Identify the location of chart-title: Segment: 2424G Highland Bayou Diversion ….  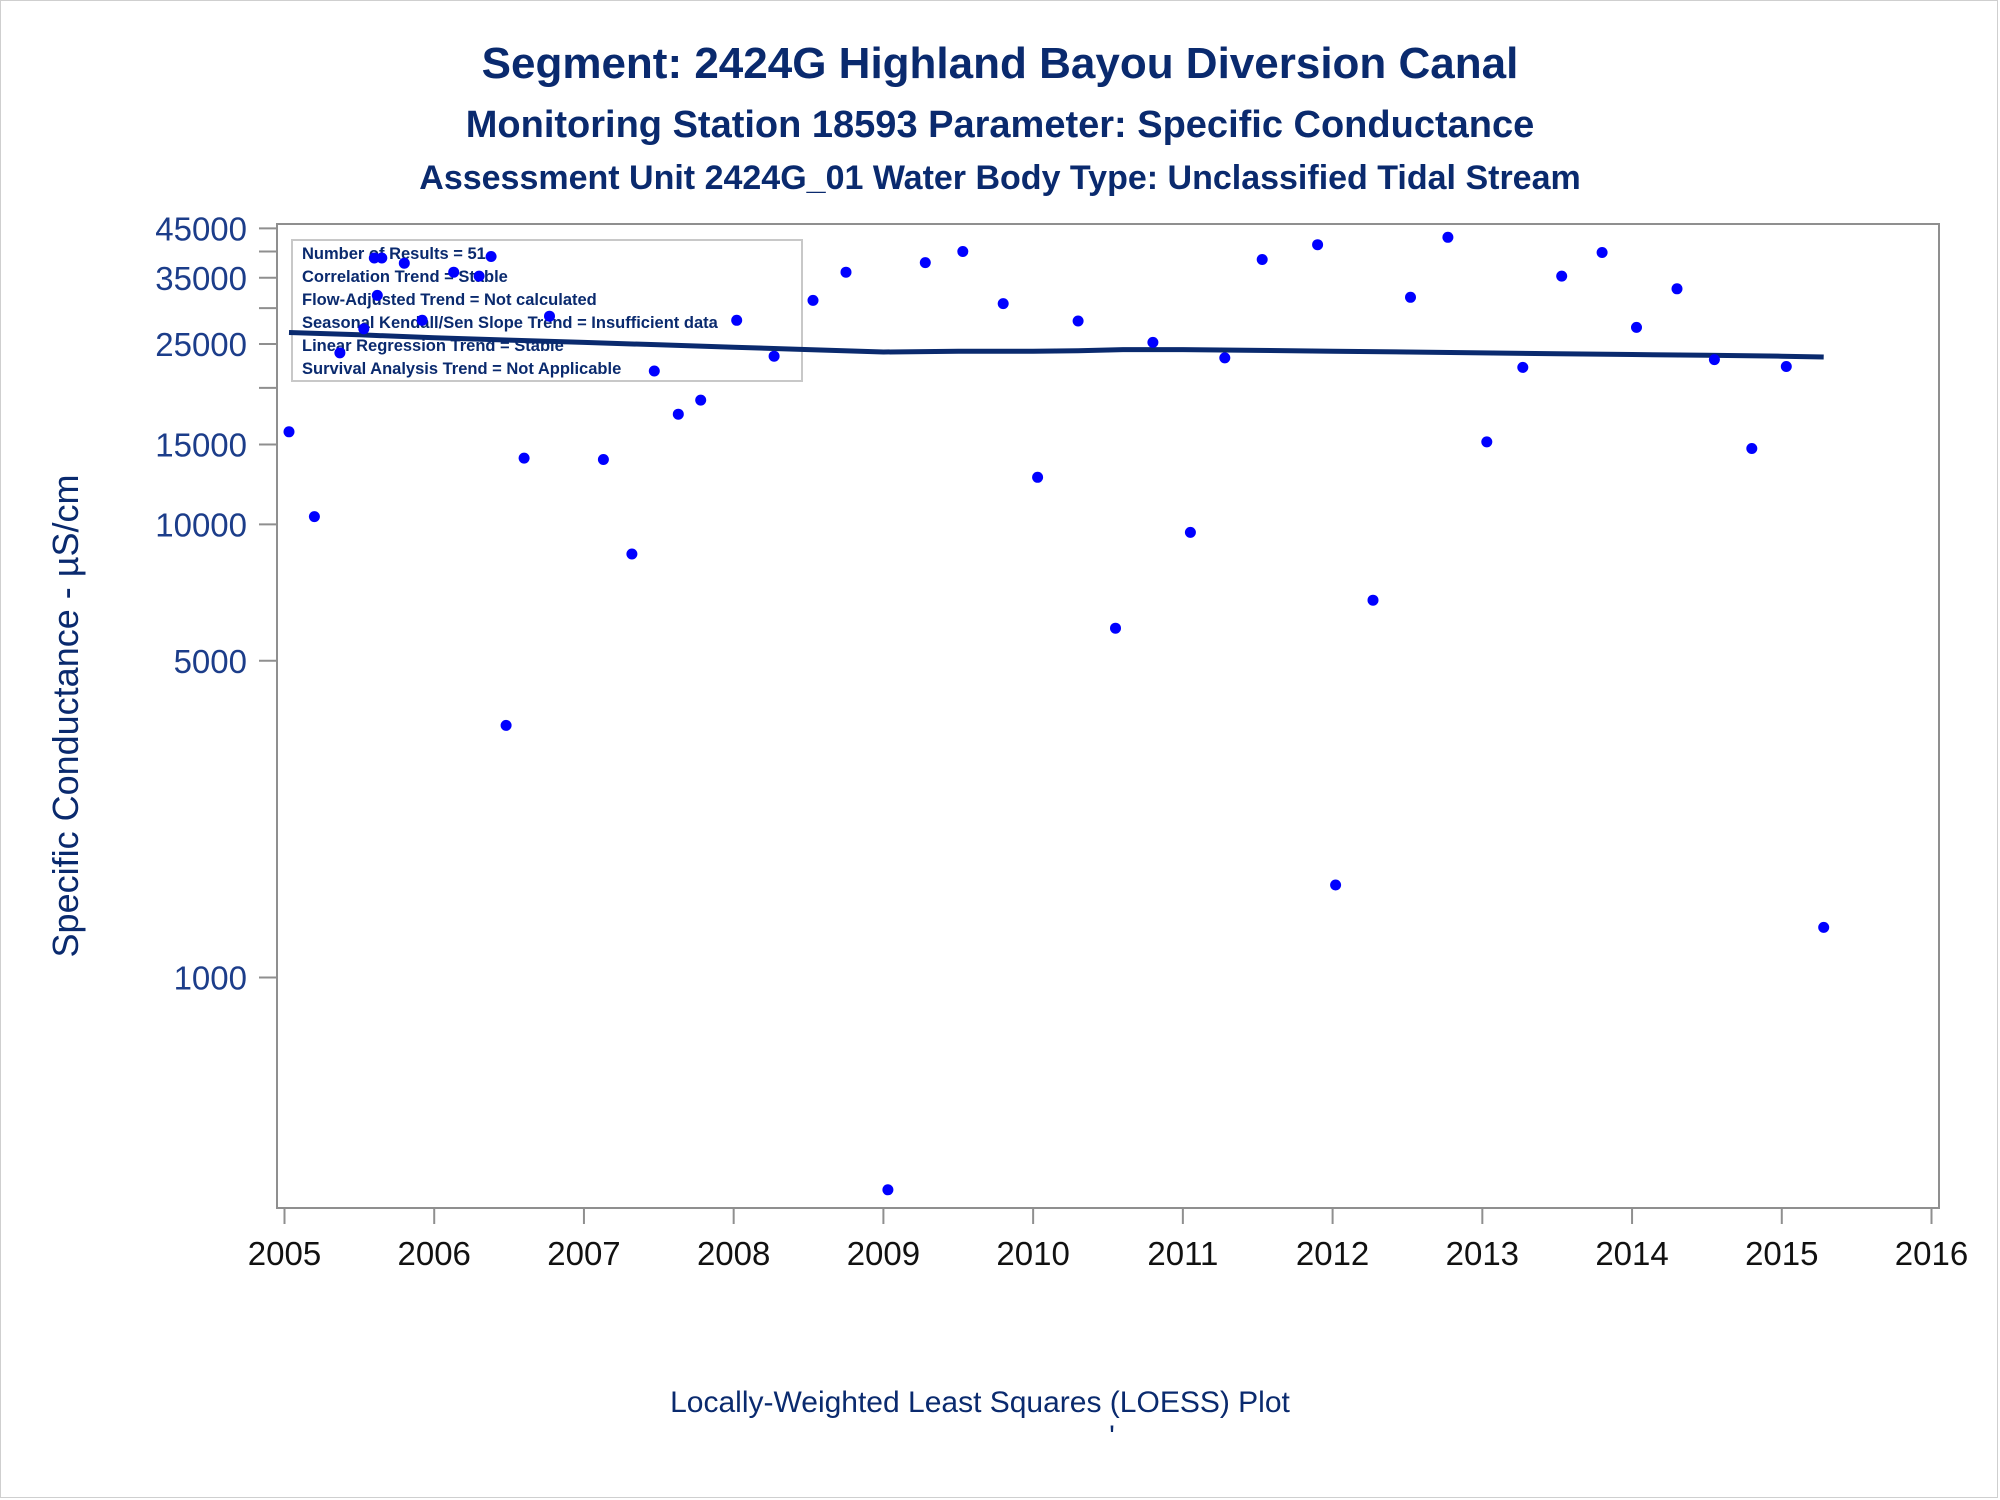
(1000, 63).